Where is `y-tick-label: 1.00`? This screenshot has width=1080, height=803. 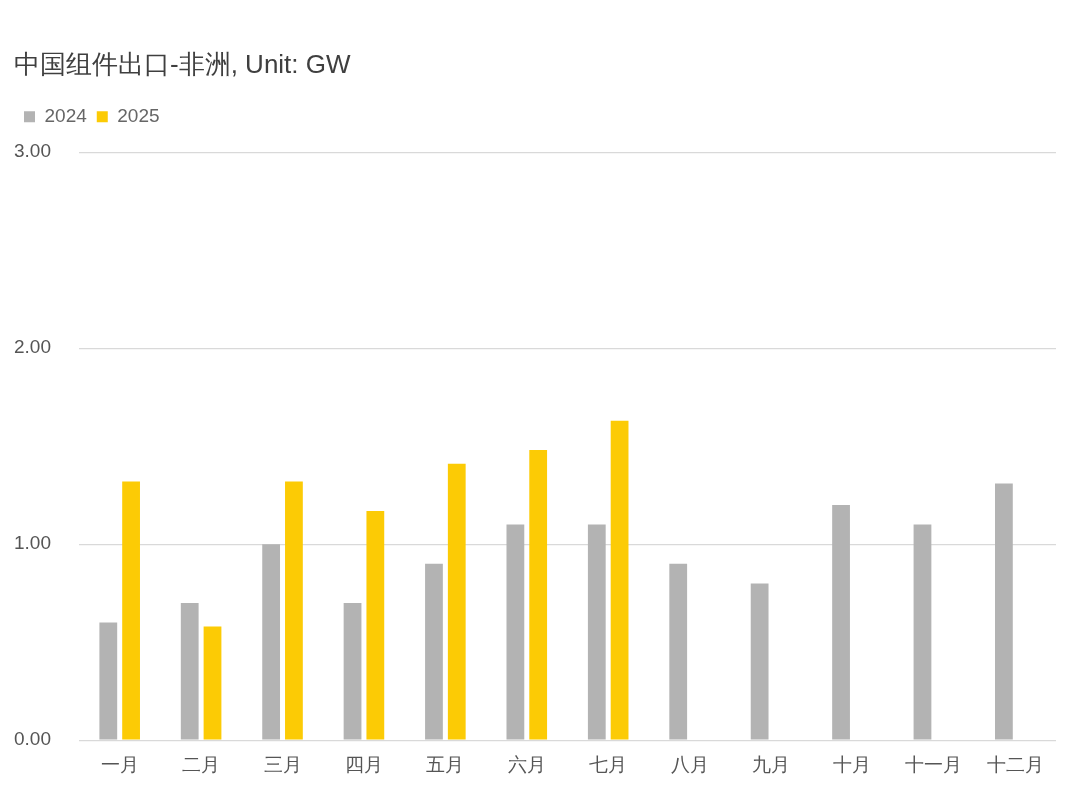
y-tick-label: 1.00 is located at coordinates (32, 543).